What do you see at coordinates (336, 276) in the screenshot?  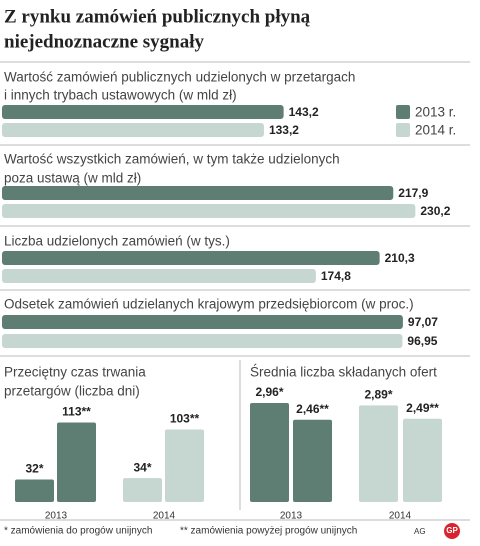 I see `value-label: 174,8` at bounding box center [336, 276].